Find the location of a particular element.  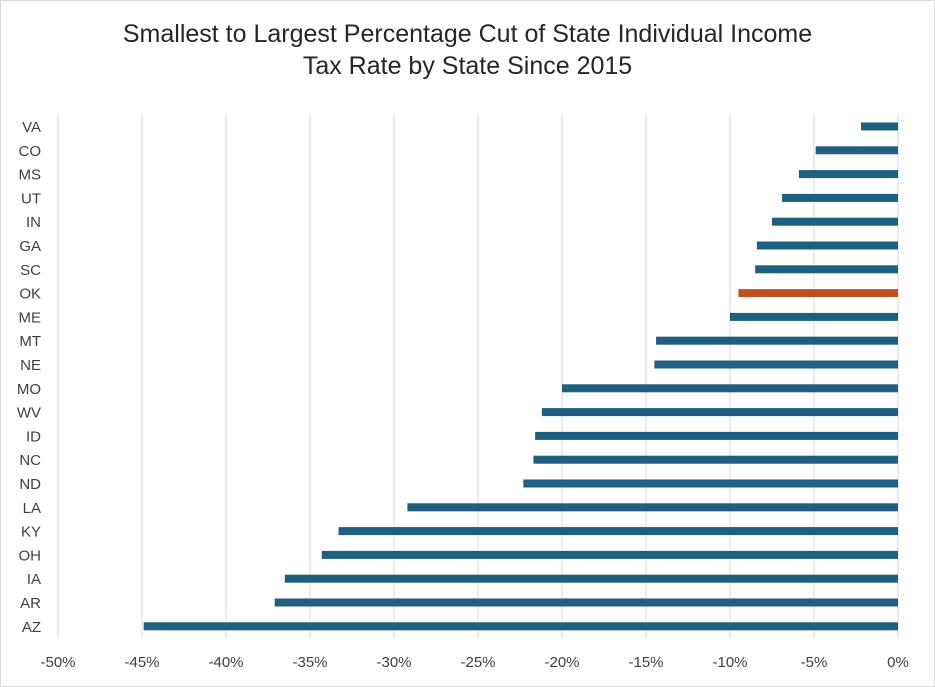

bar-id is located at coordinates (716, 435).